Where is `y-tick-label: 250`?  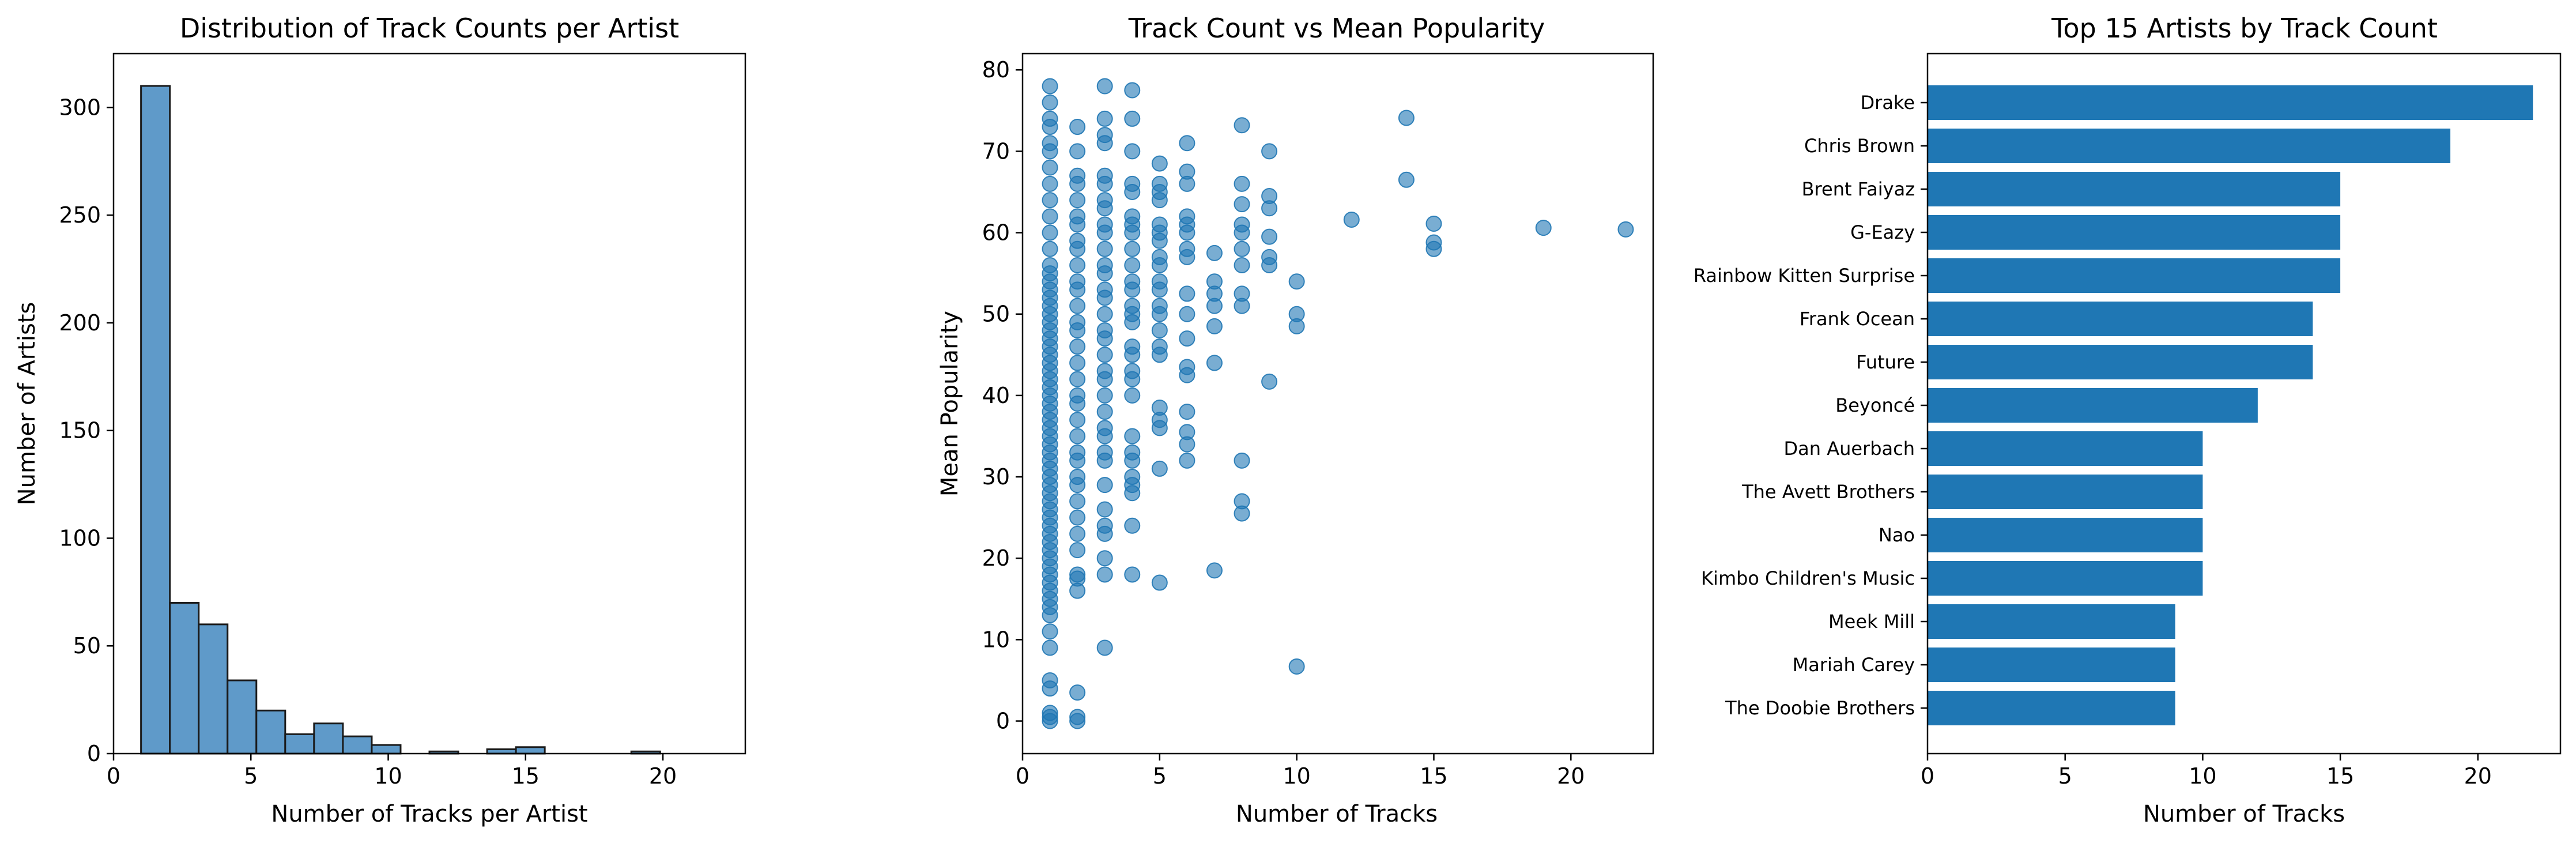
y-tick-label: 250 is located at coordinates (80, 215).